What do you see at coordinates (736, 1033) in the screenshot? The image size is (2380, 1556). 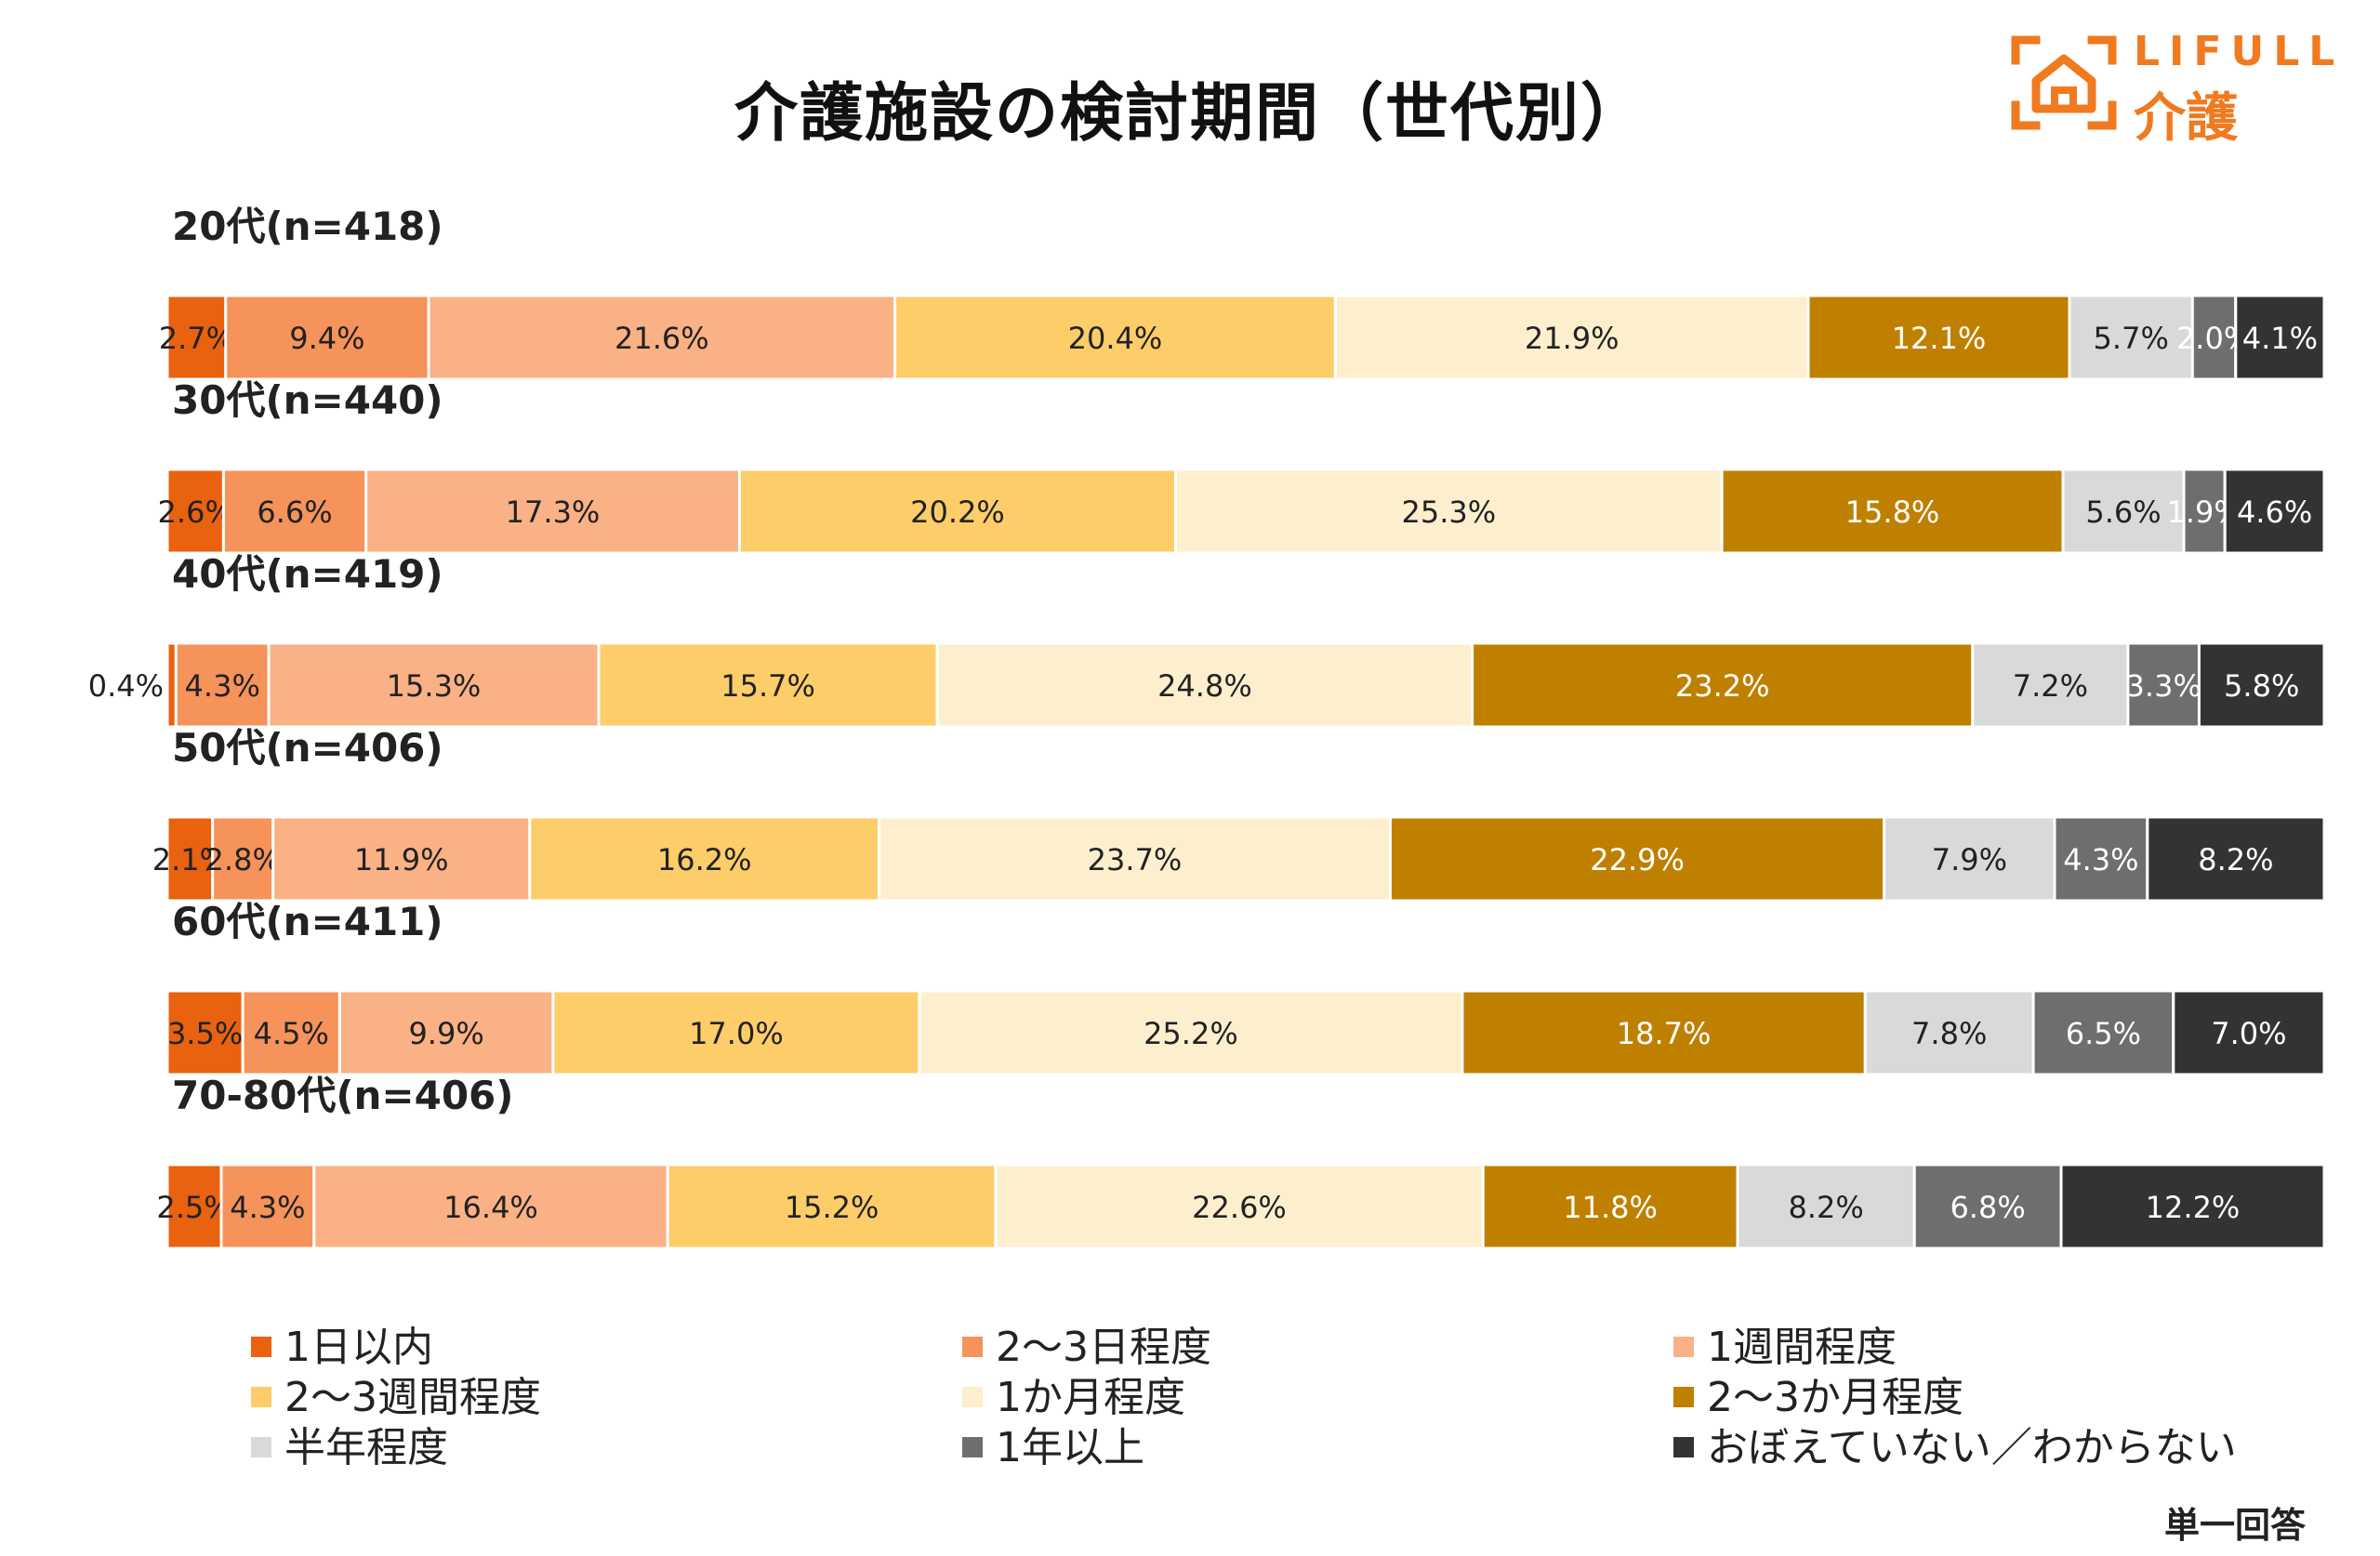 I see `data-label: 17.0%` at bounding box center [736, 1033].